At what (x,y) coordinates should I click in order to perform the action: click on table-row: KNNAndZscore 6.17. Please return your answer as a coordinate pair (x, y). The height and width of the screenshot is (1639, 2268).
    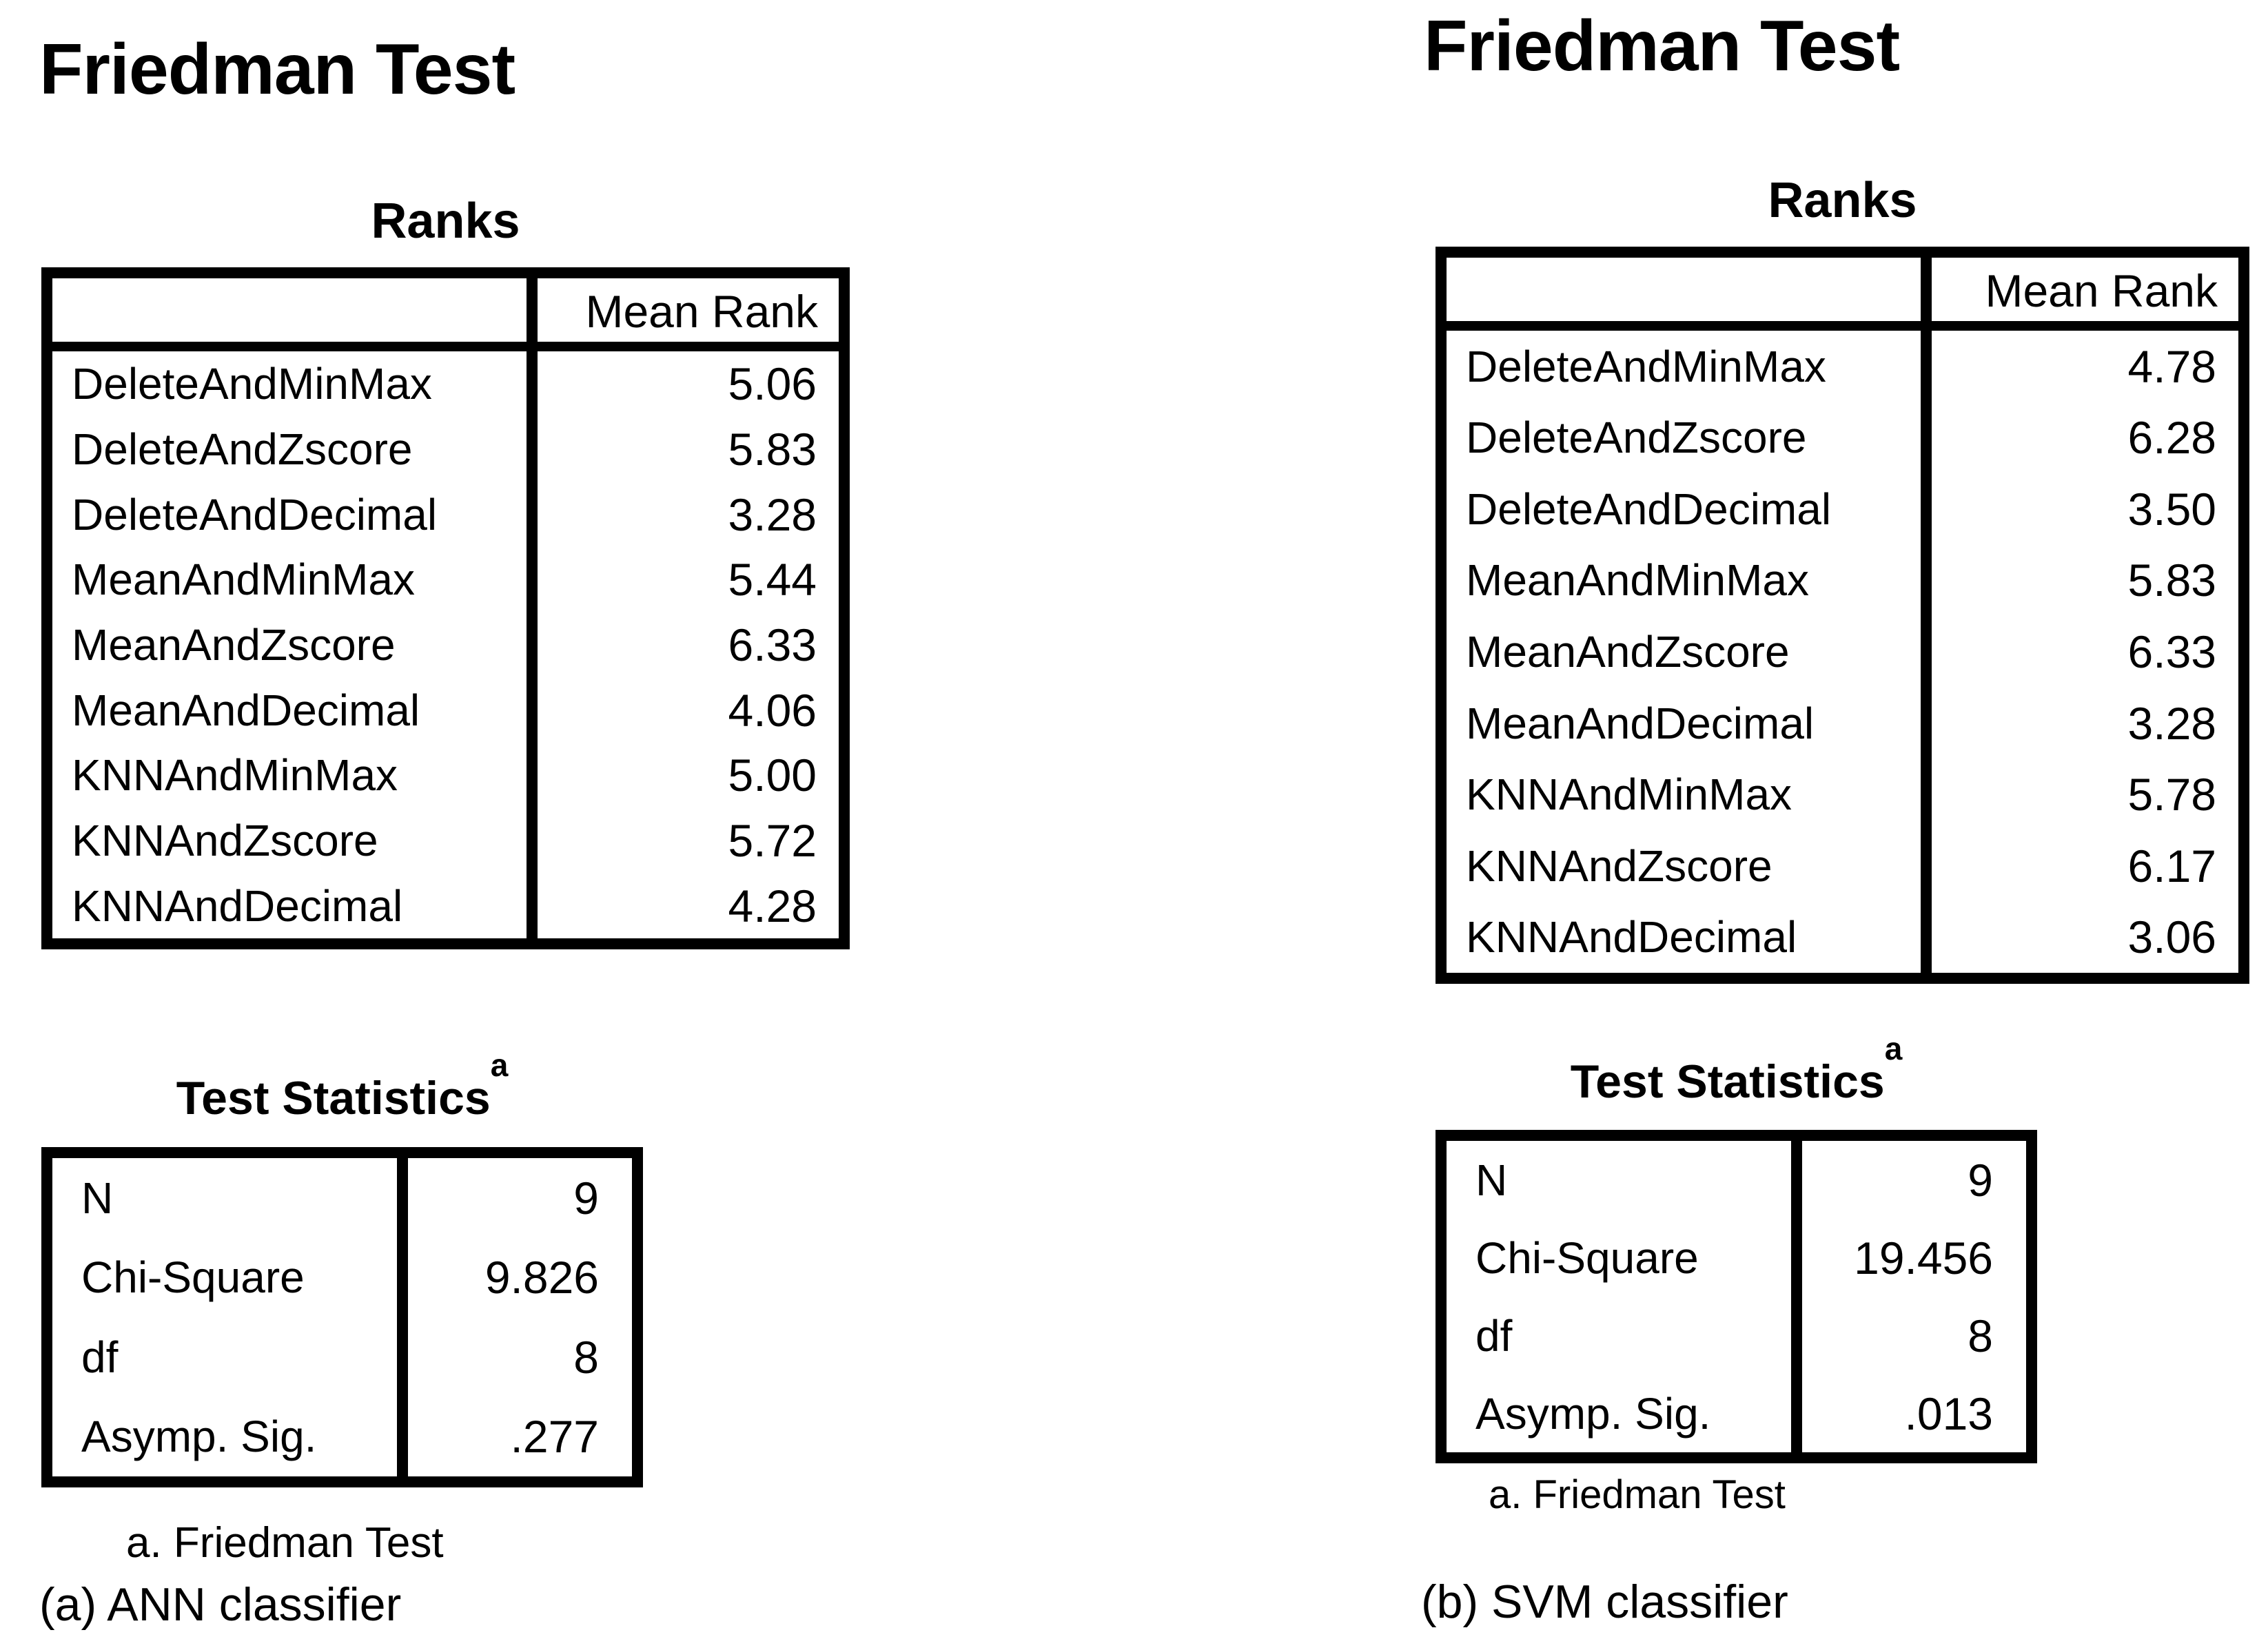
    Looking at the image, I should click on (1843, 865).